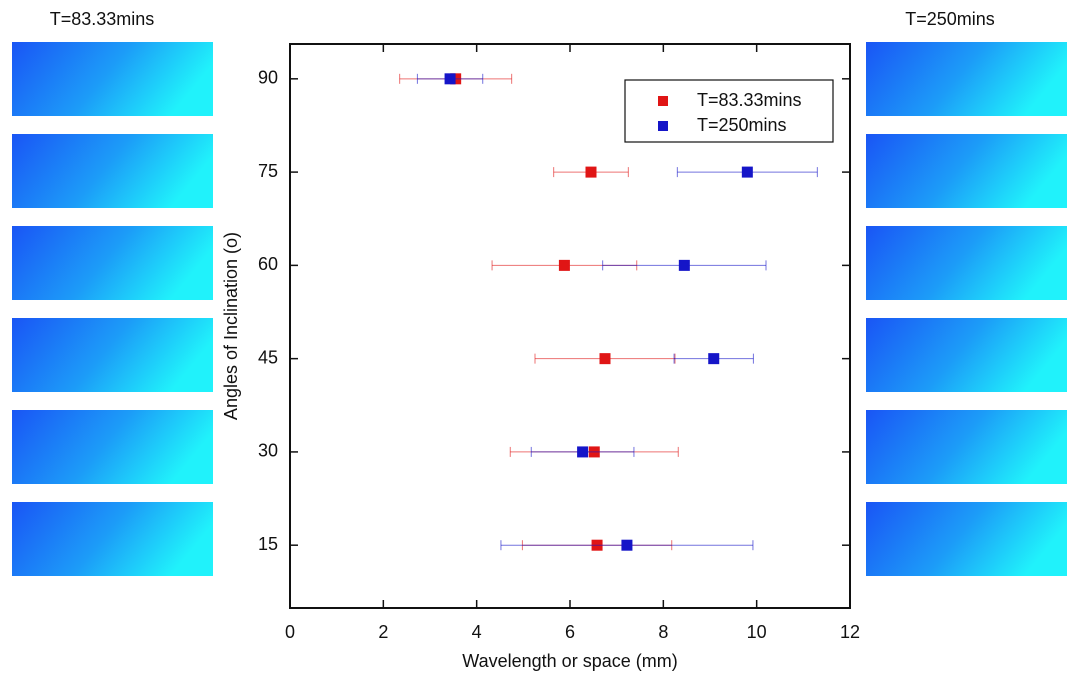  What do you see at coordinates (112, 309) in the screenshot?
I see `left-photos` at bounding box center [112, 309].